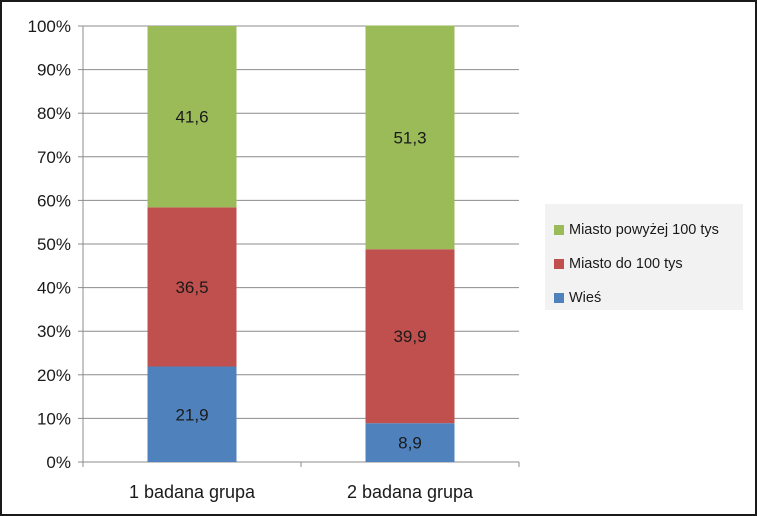  What do you see at coordinates (192, 492) in the screenshot?
I see `x-category-label: 1 badana grupa` at bounding box center [192, 492].